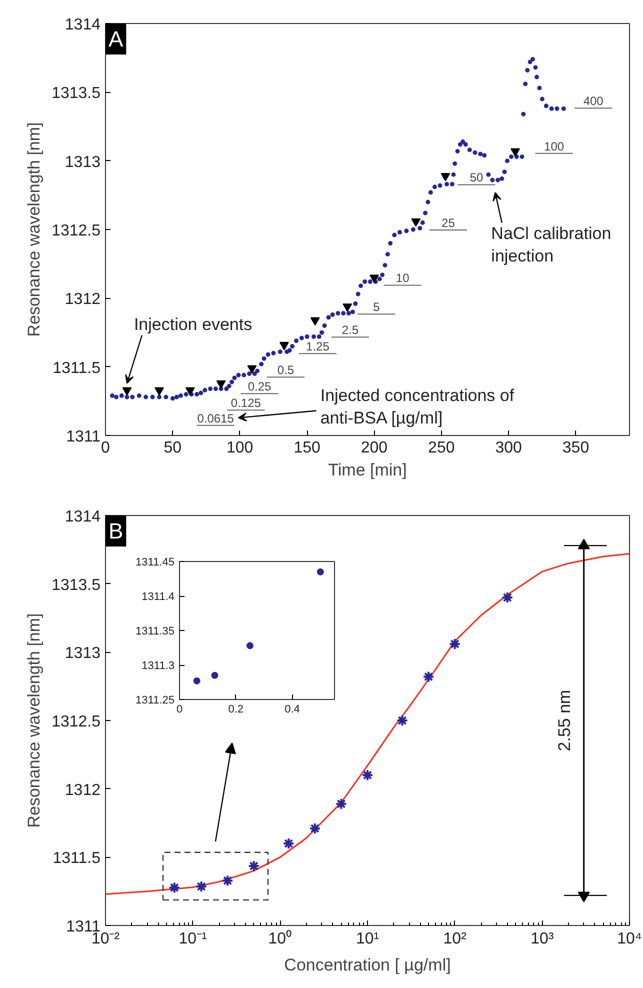 The image size is (643, 988). What do you see at coordinates (260, 387) in the screenshot?
I see `annotation: 0.25` at bounding box center [260, 387].